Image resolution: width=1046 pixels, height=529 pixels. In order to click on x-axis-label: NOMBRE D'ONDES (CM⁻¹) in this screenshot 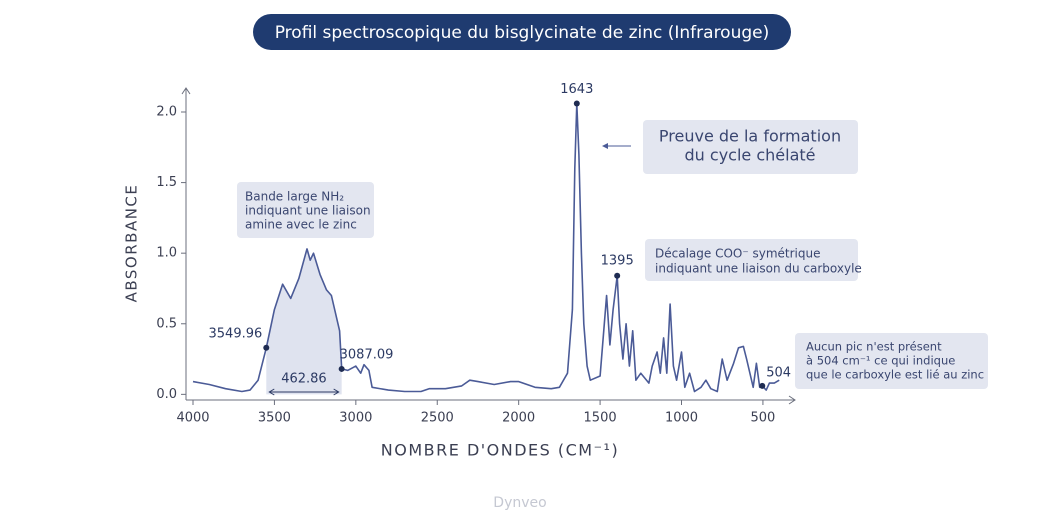, I will do `click(500, 450)`.